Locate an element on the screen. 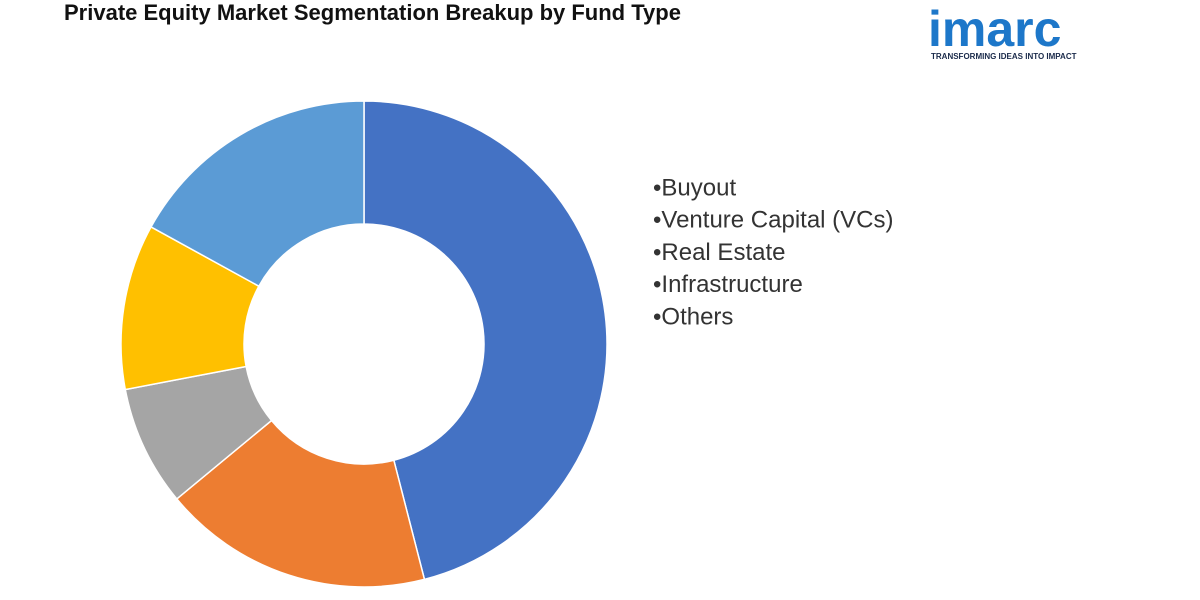  logo-tagline: TRANSFORMING IDEAS INTO IMPACT is located at coordinates (1004, 56).